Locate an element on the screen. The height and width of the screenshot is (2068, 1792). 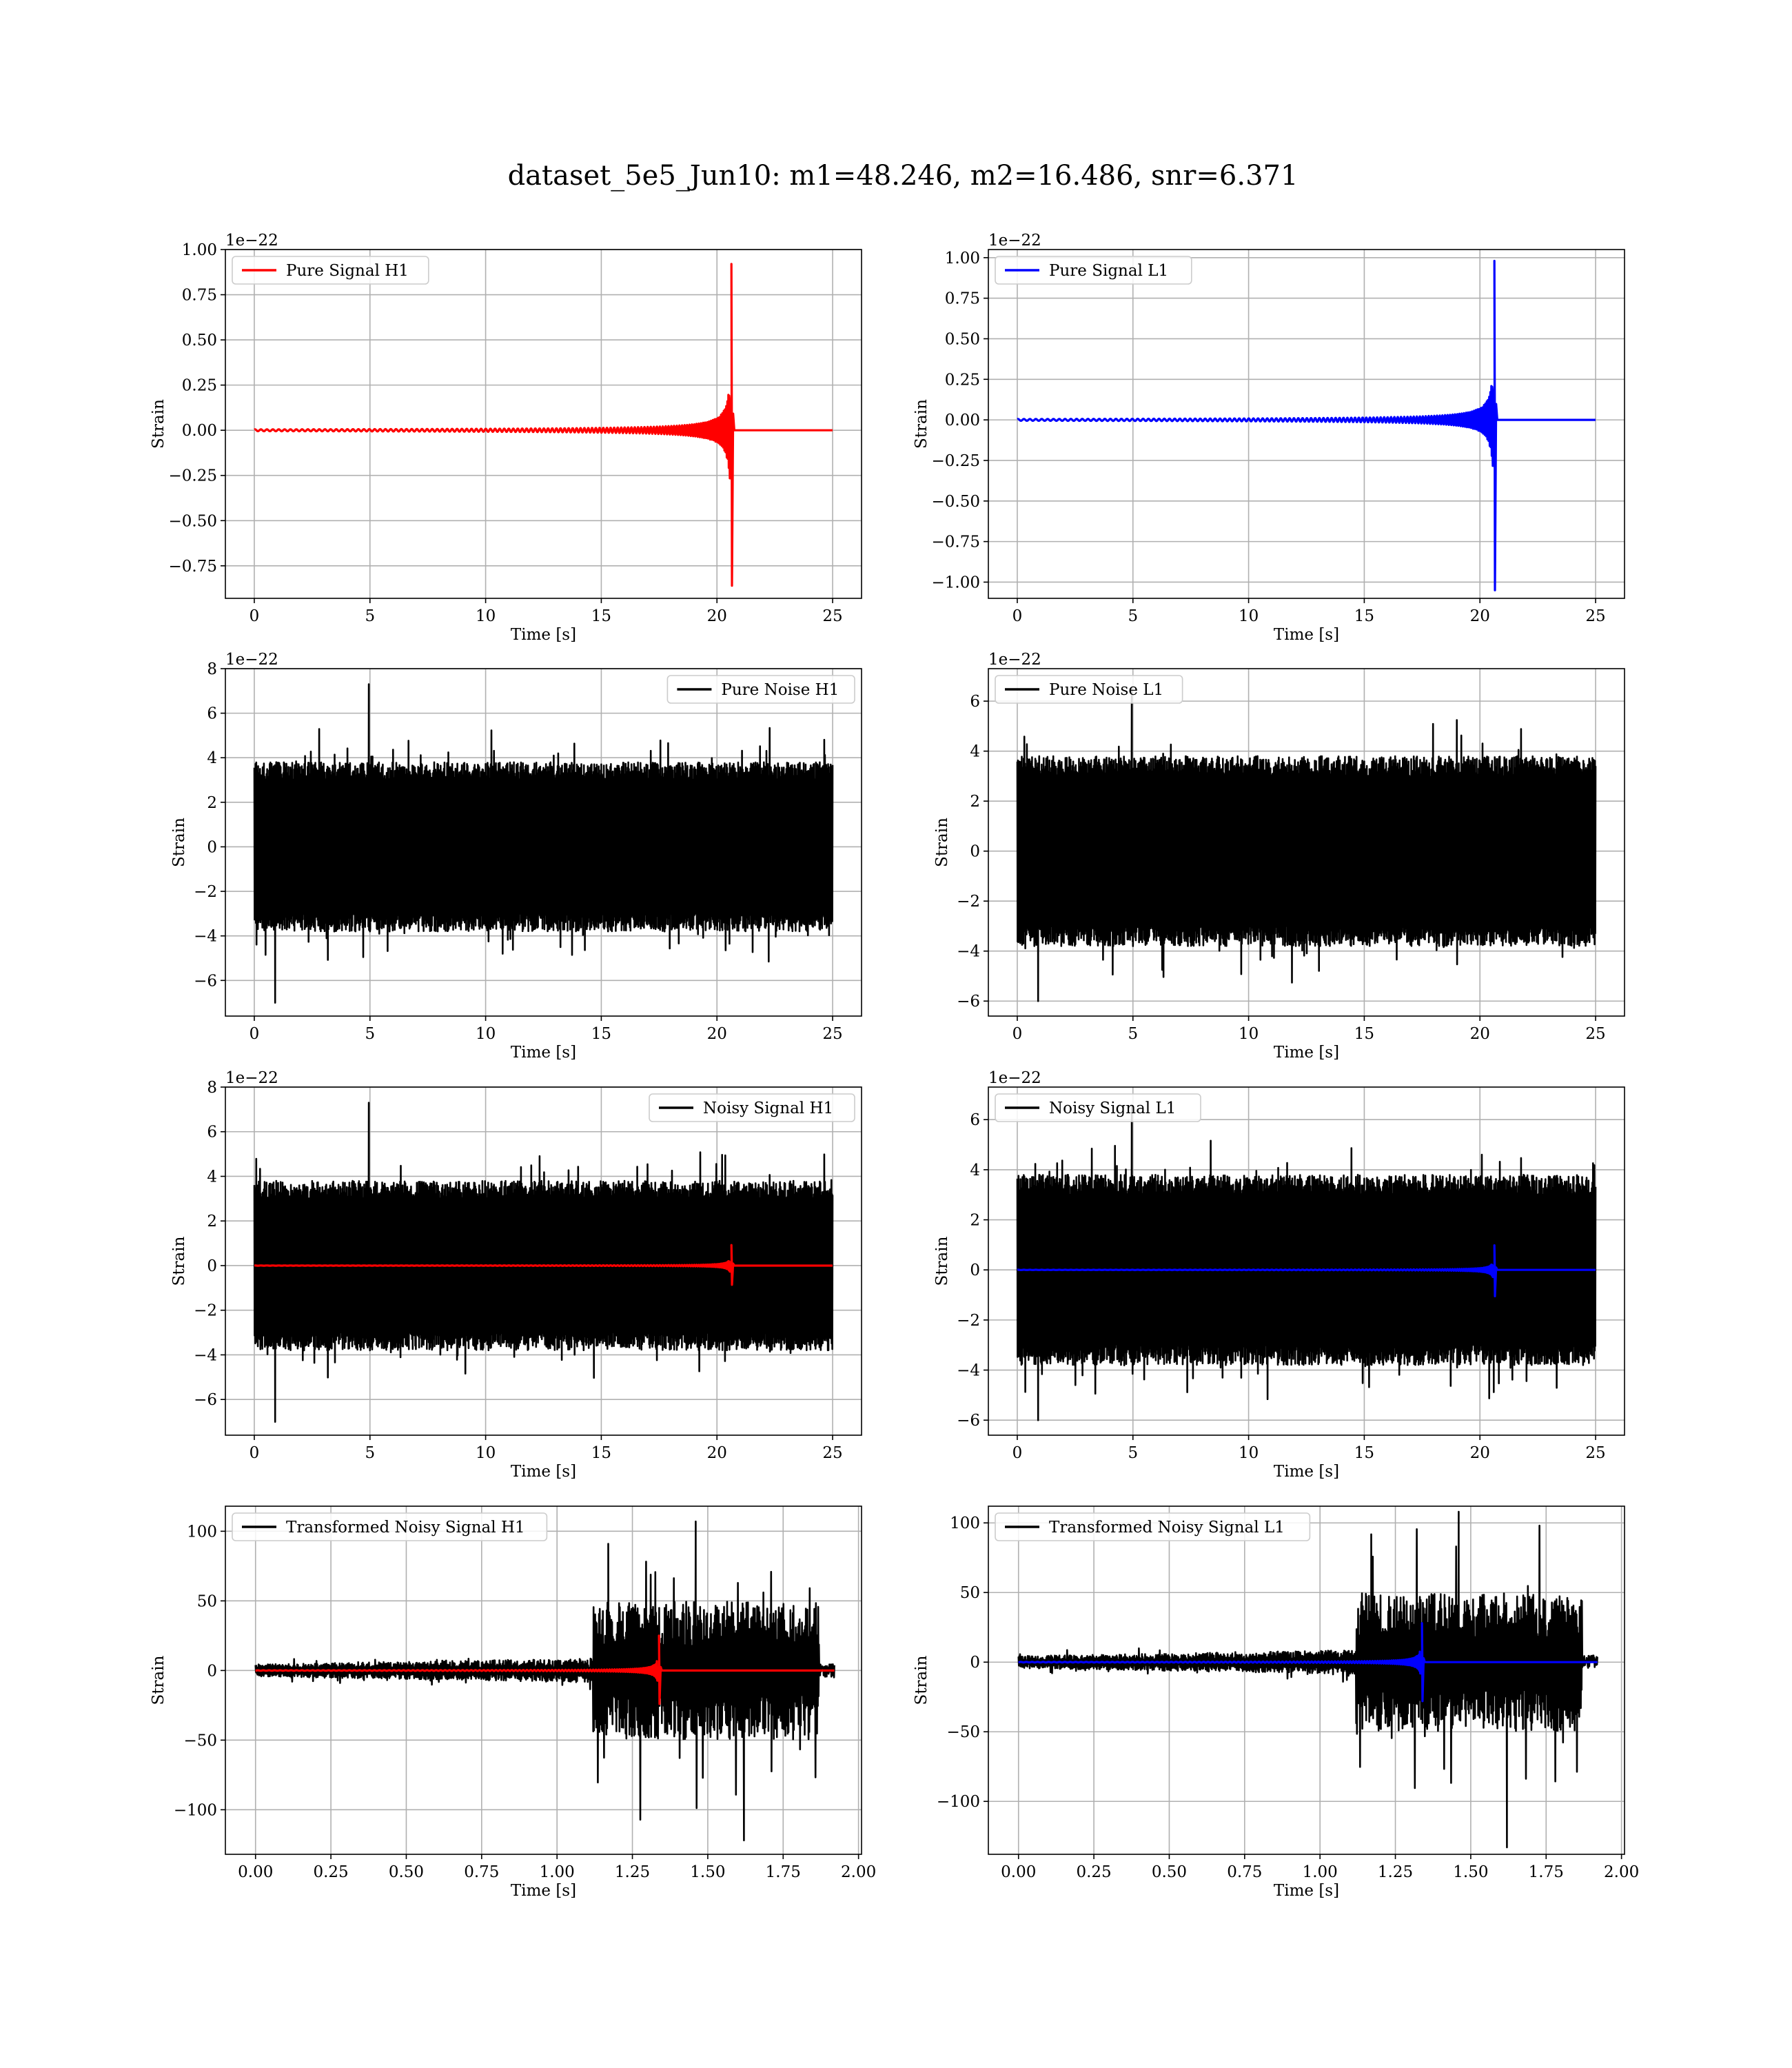
y-tick-label-6: −6 is located at coordinates (968, 1002).